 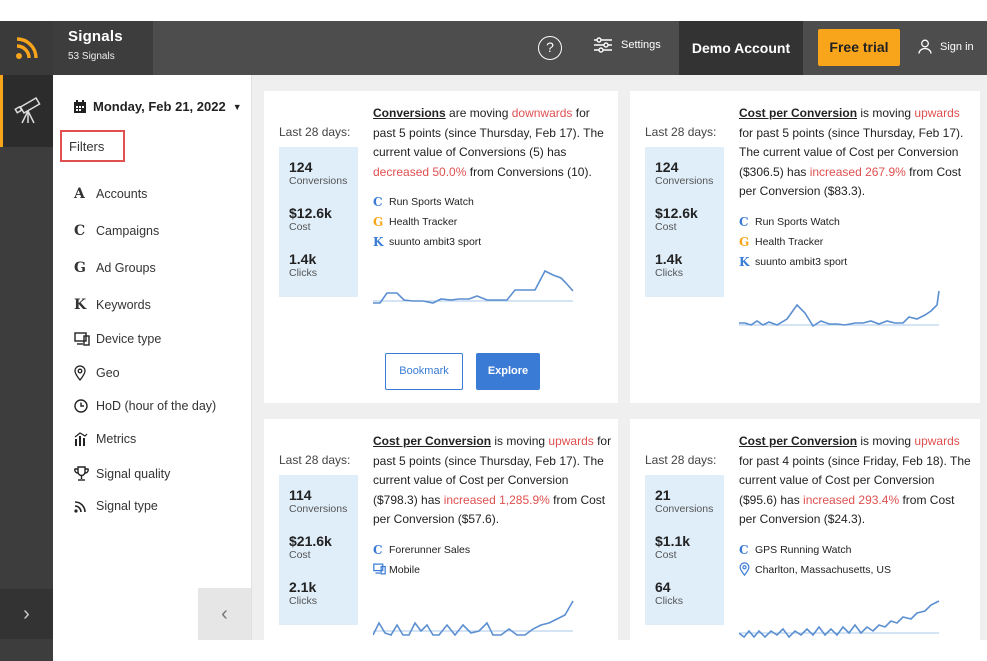 I want to click on filters-heading: Filters, so click(x=92, y=146).